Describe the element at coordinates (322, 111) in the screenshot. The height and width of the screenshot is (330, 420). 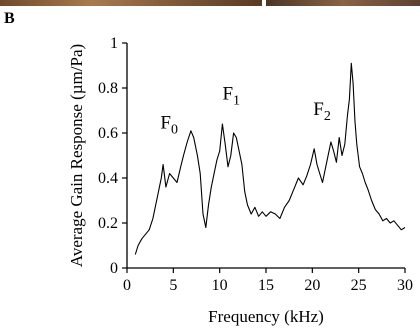
I see `peak-label: F2` at that location.